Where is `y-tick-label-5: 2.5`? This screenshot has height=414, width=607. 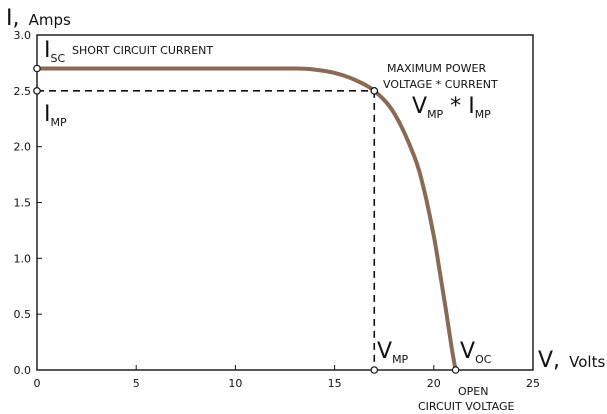 y-tick-label-5: 2.5 is located at coordinates (23, 91).